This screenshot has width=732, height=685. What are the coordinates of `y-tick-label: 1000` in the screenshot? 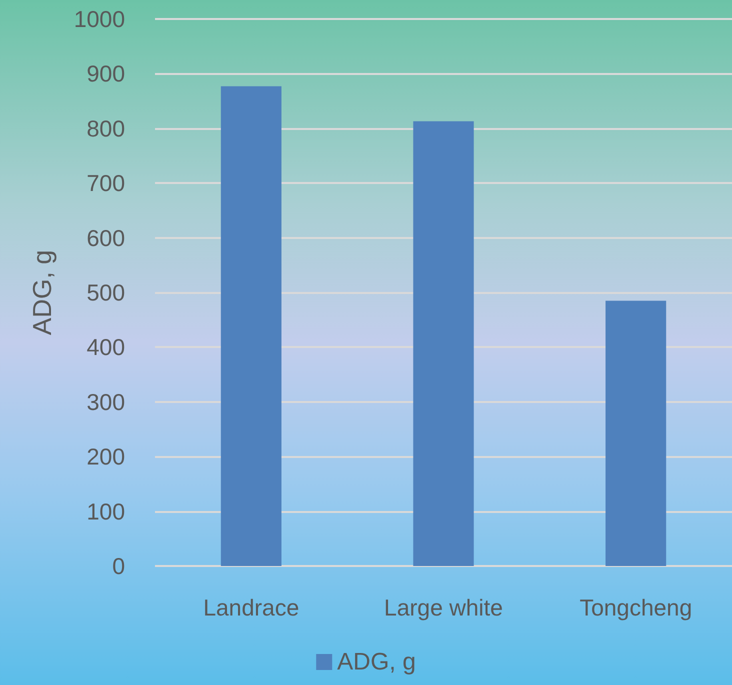 It's located at (99, 19).